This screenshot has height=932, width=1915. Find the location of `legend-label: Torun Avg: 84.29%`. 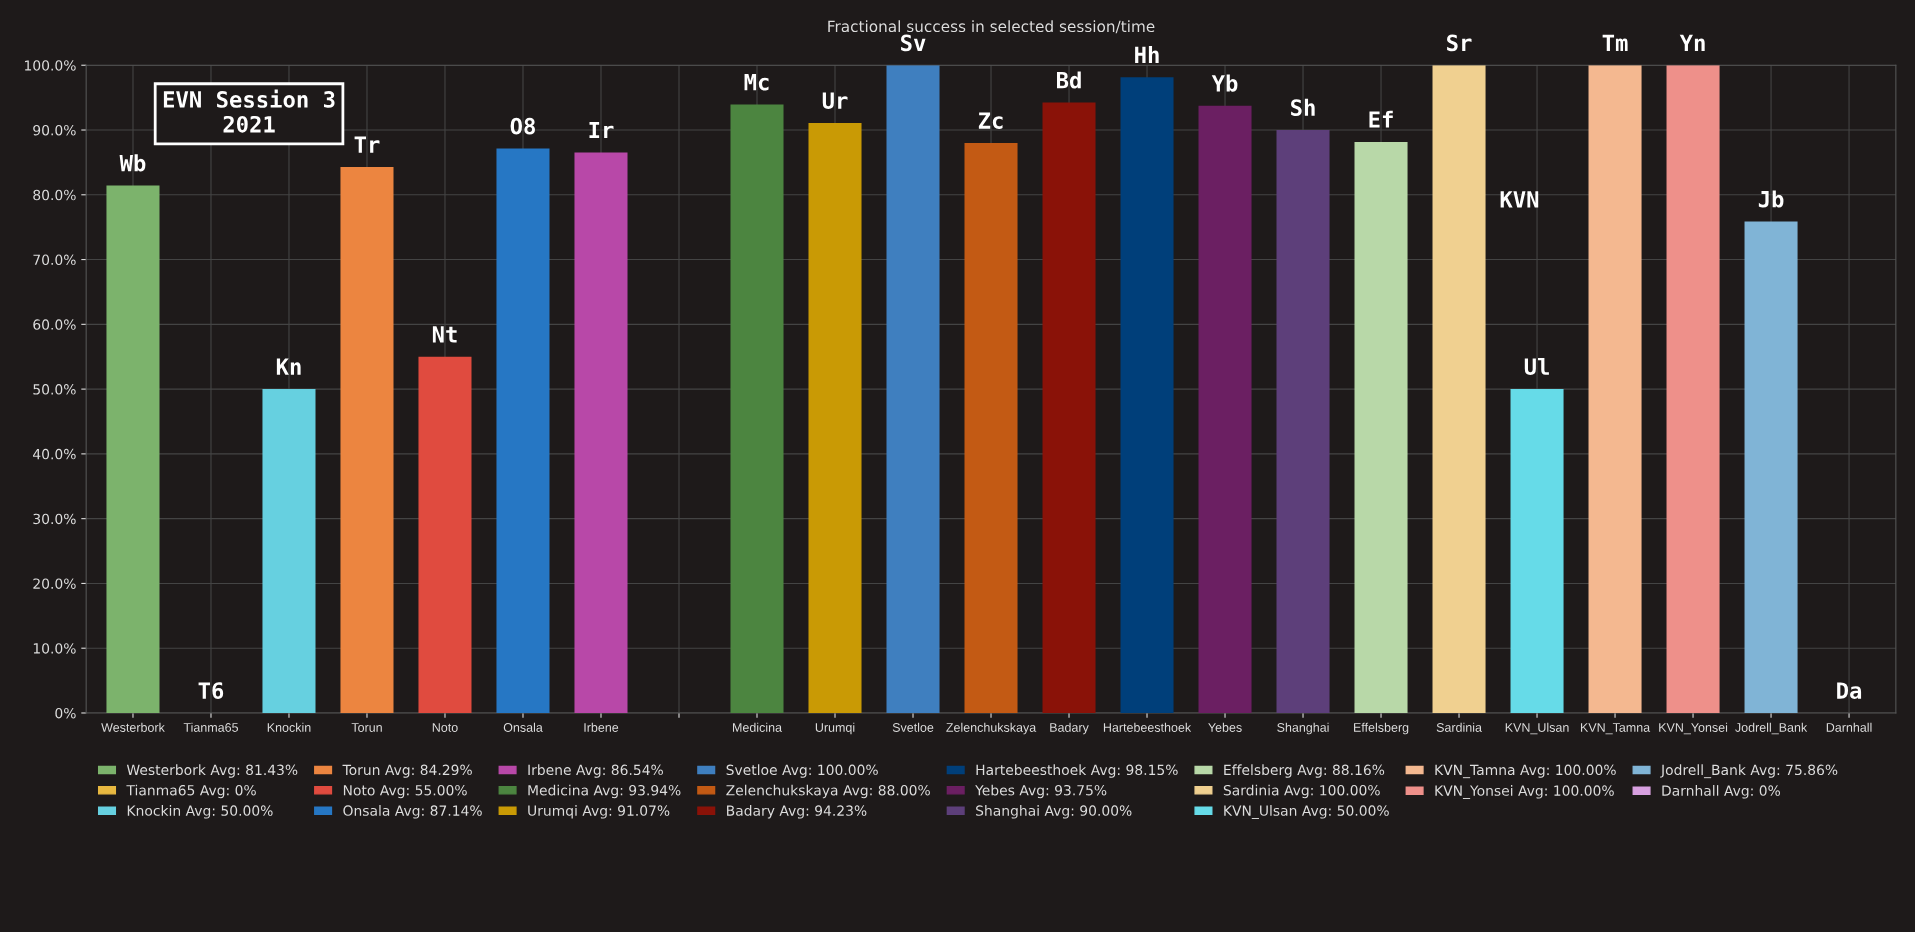

legend-label: Torun Avg: 84.29% is located at coordinates (407, 771).